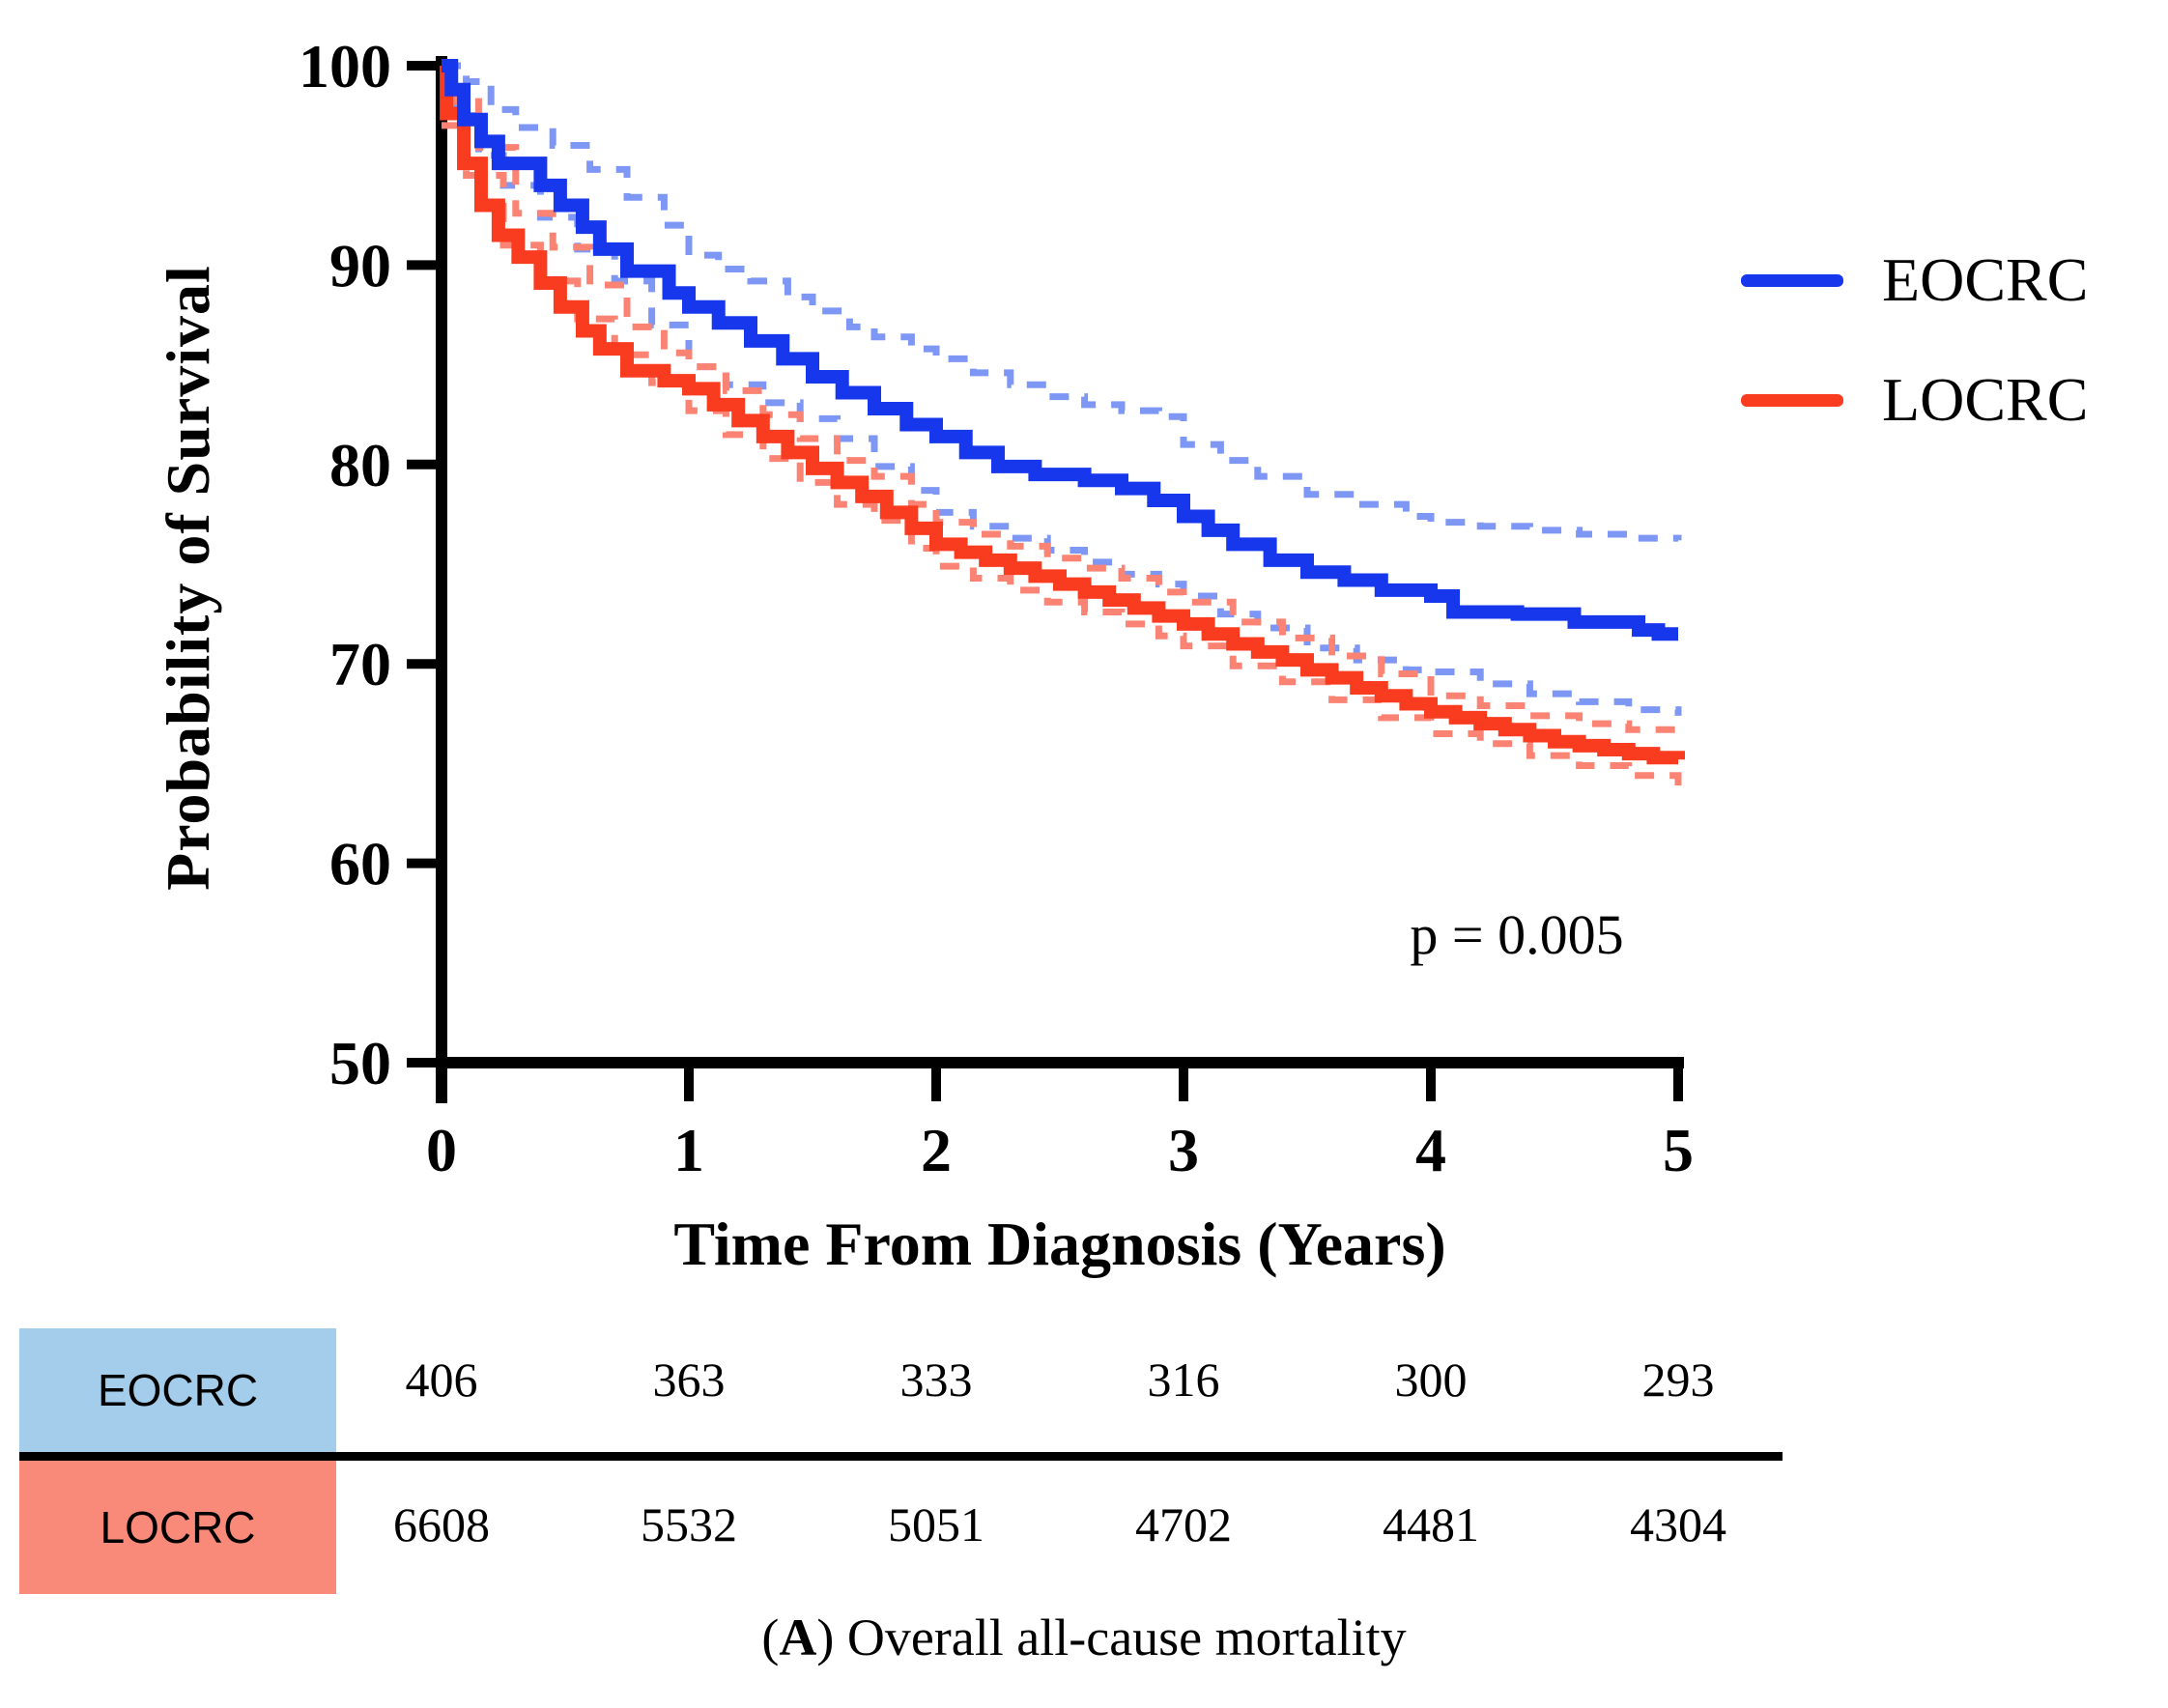 The image size is (2168, 1708). Describe the element at coordinates (1986, 279) in the screenshot. I see `legend-label: EOCRC` at that location.